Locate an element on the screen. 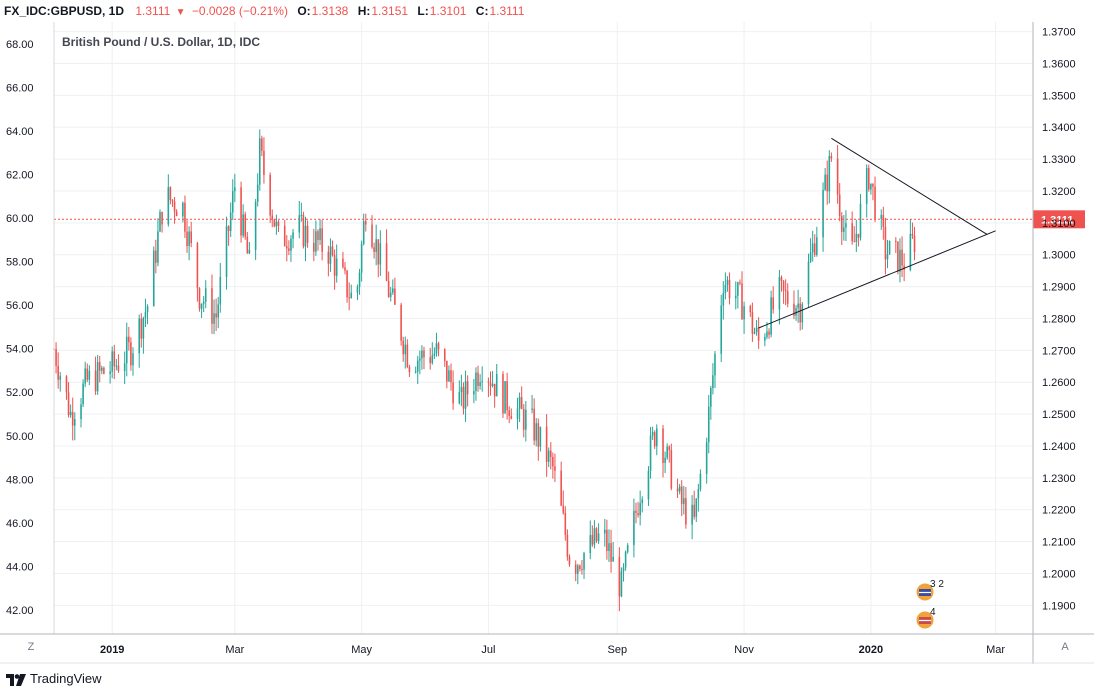  left-axis-tick: 60.00 is located at coordinates (20, 219).